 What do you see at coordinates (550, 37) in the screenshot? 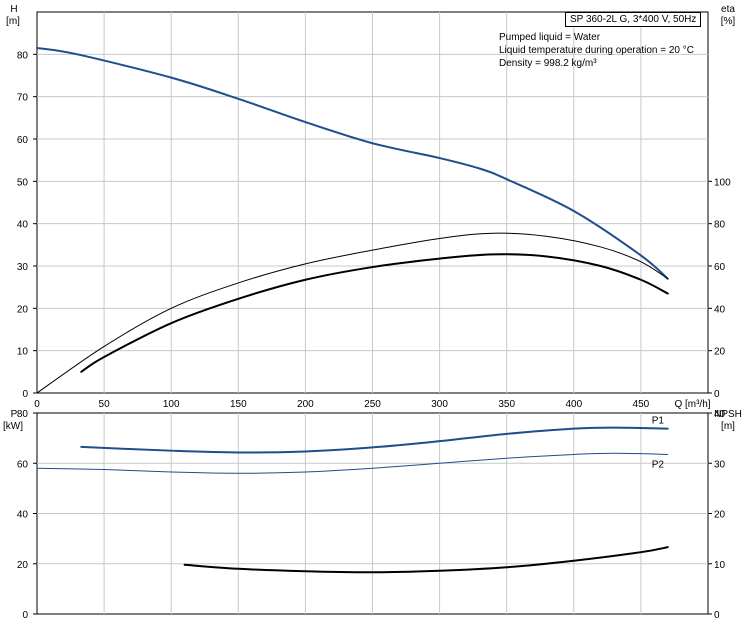
I see `info-pumped-liquid: Pumped liquid = Water` at bounding box center [550, 37].